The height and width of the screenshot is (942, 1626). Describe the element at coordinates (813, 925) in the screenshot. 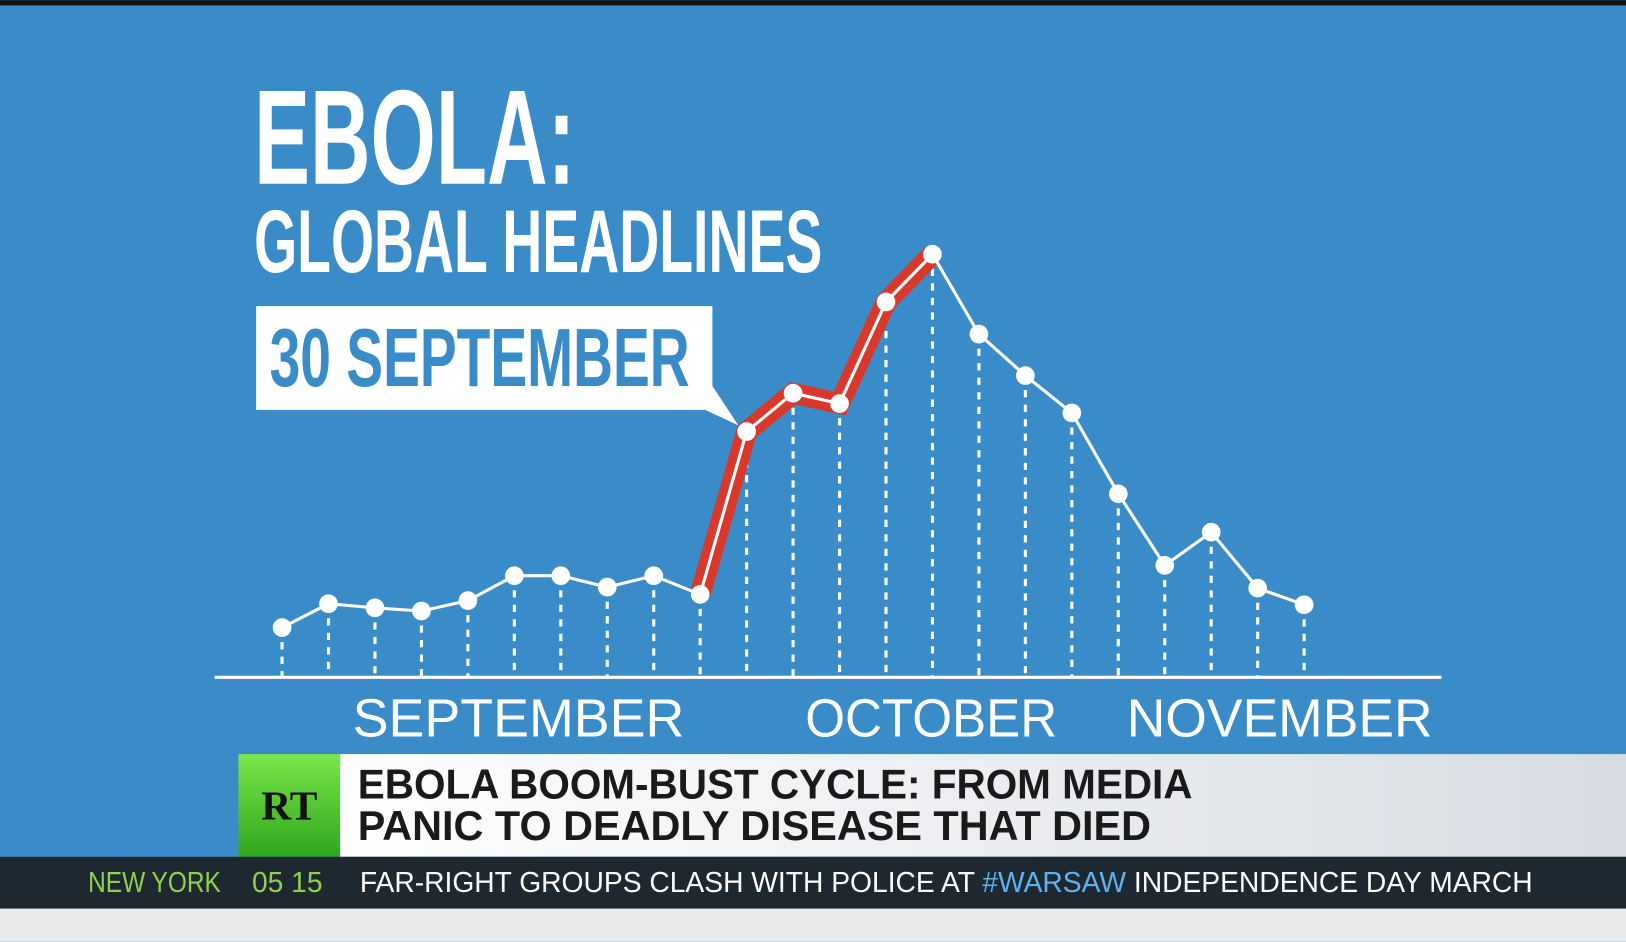

I see `player-bar` at that location.